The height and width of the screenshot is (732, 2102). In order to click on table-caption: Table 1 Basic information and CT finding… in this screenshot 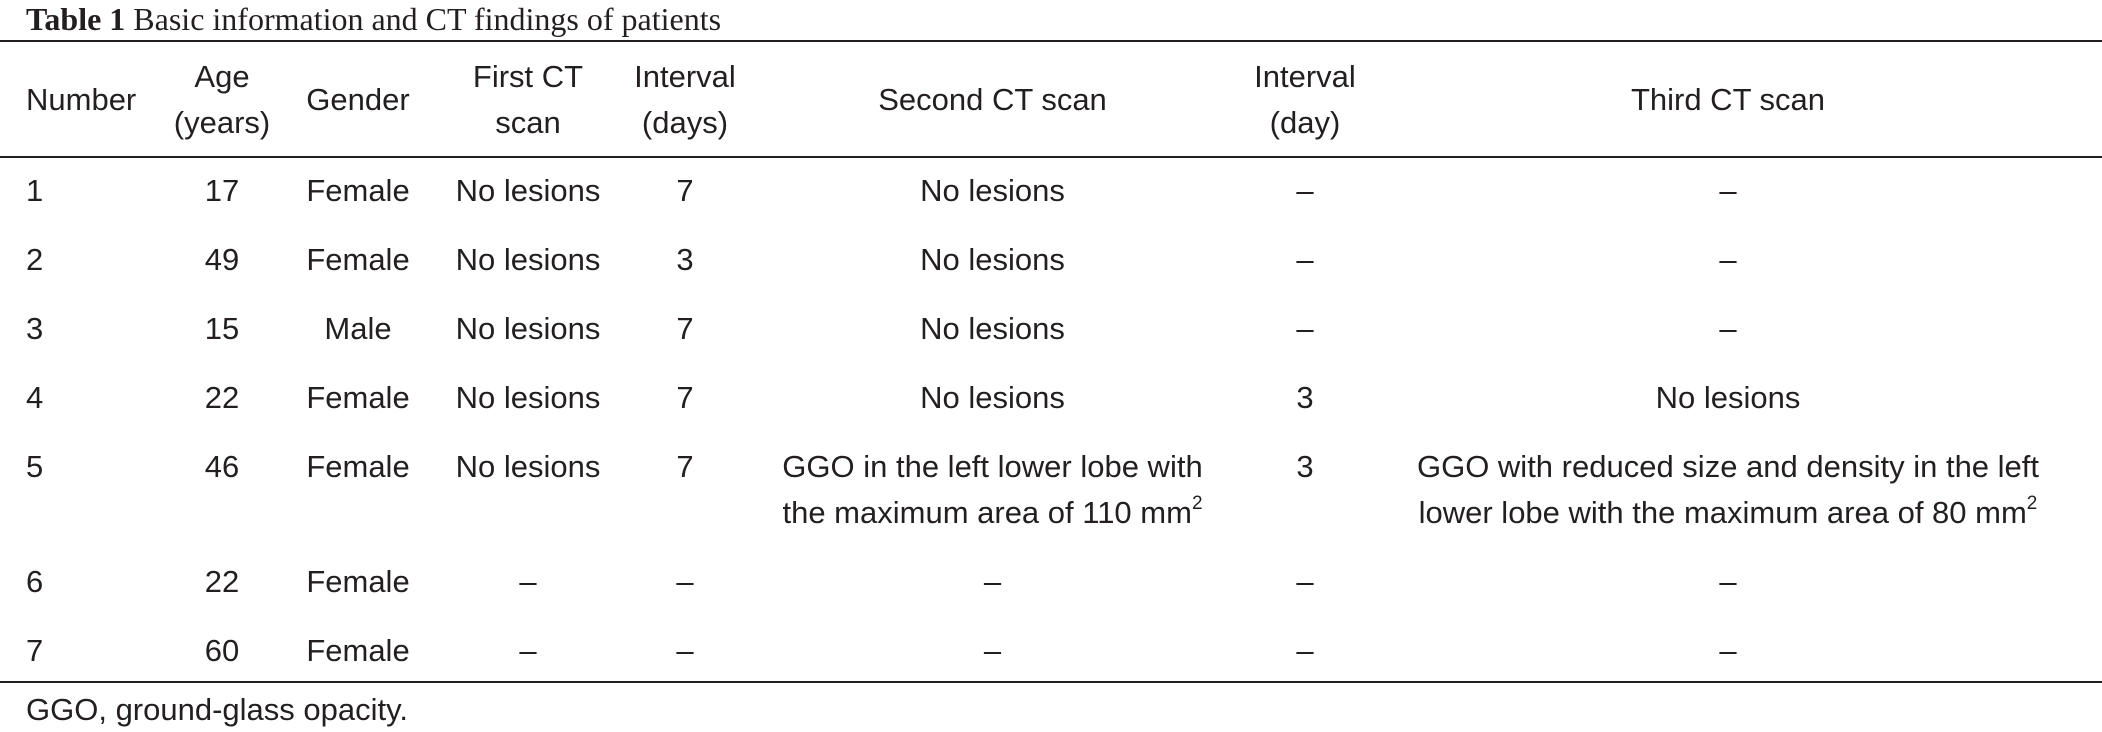, I will do `click(373, 19)`.